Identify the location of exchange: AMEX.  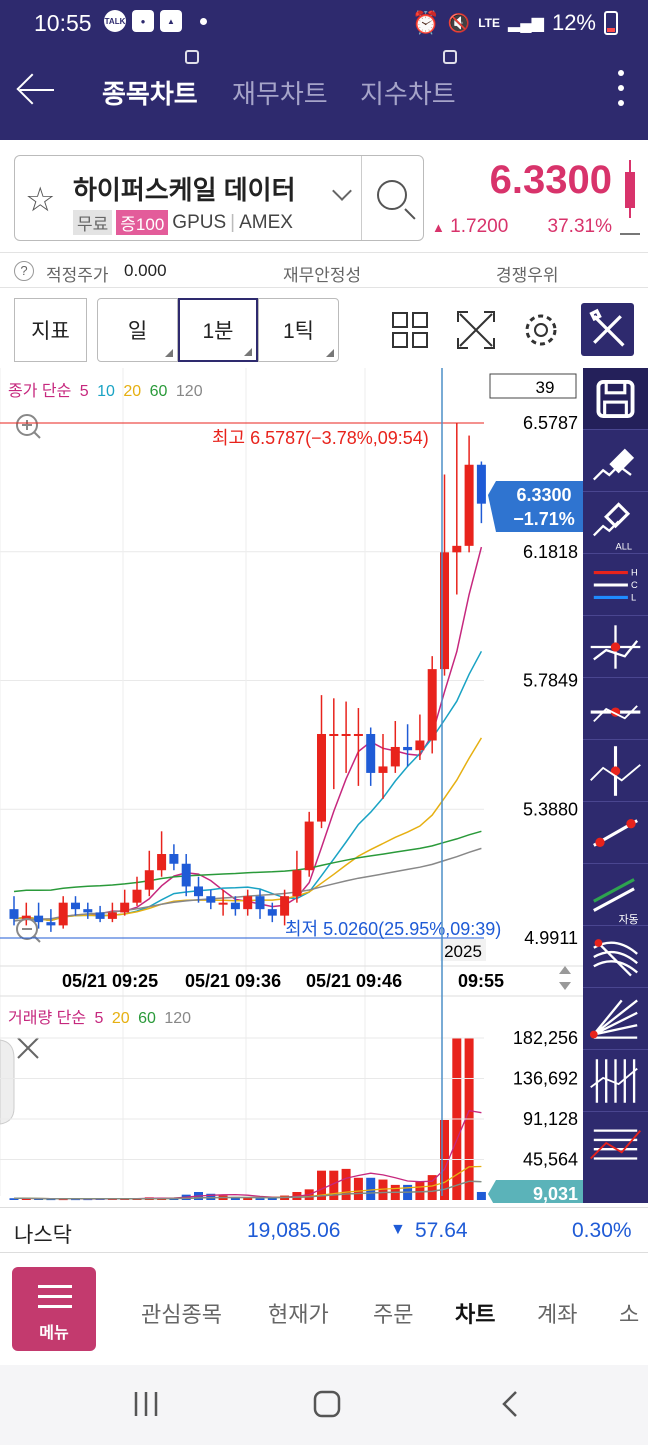
(266, 222).